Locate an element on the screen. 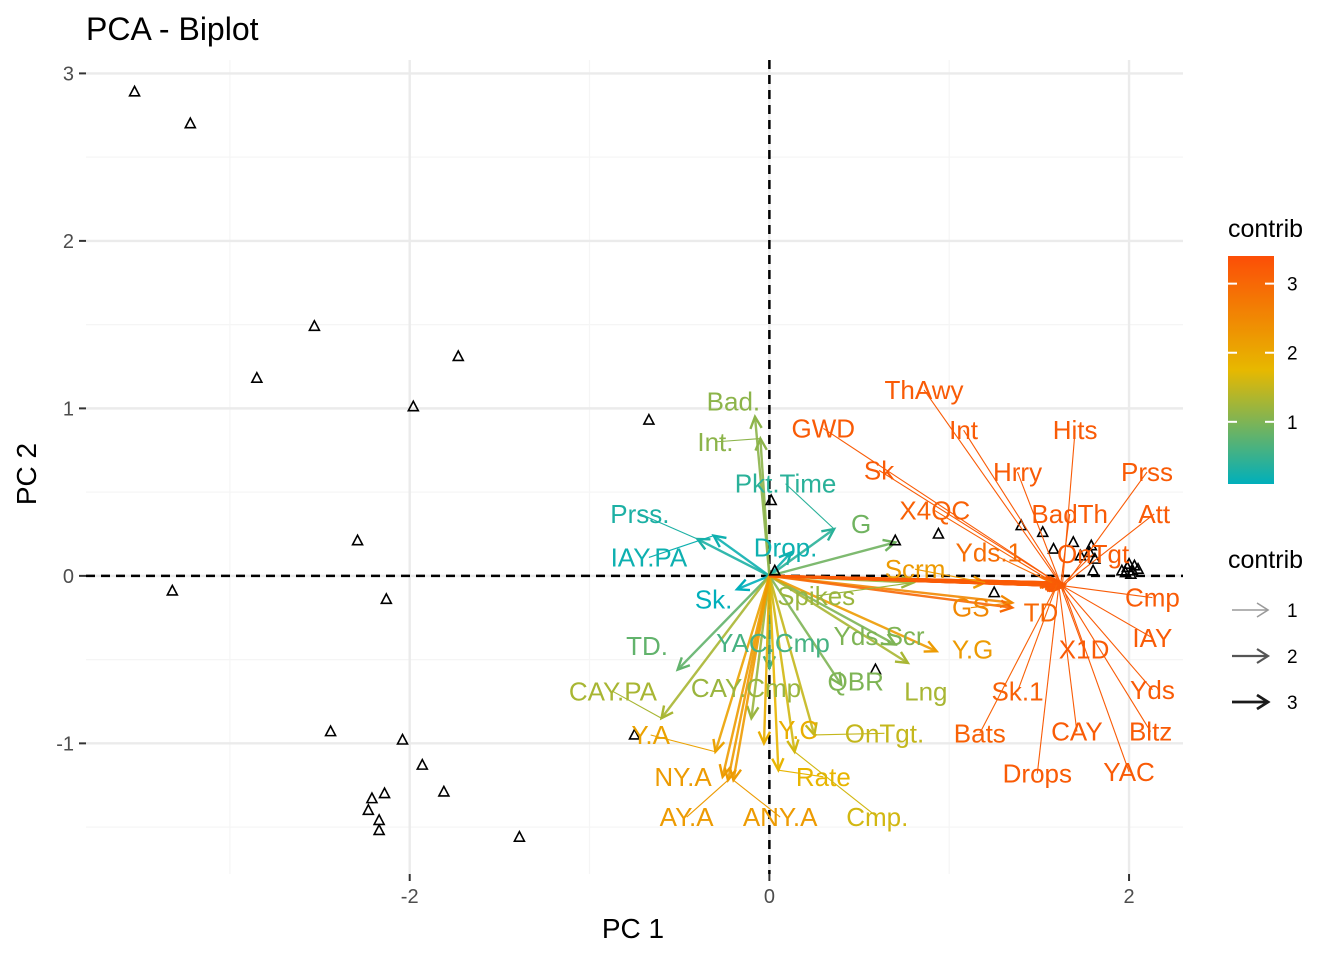 This screenshot has width=1344, height=960. variable-label: OnTgt is located at coordinates (1093, 554).